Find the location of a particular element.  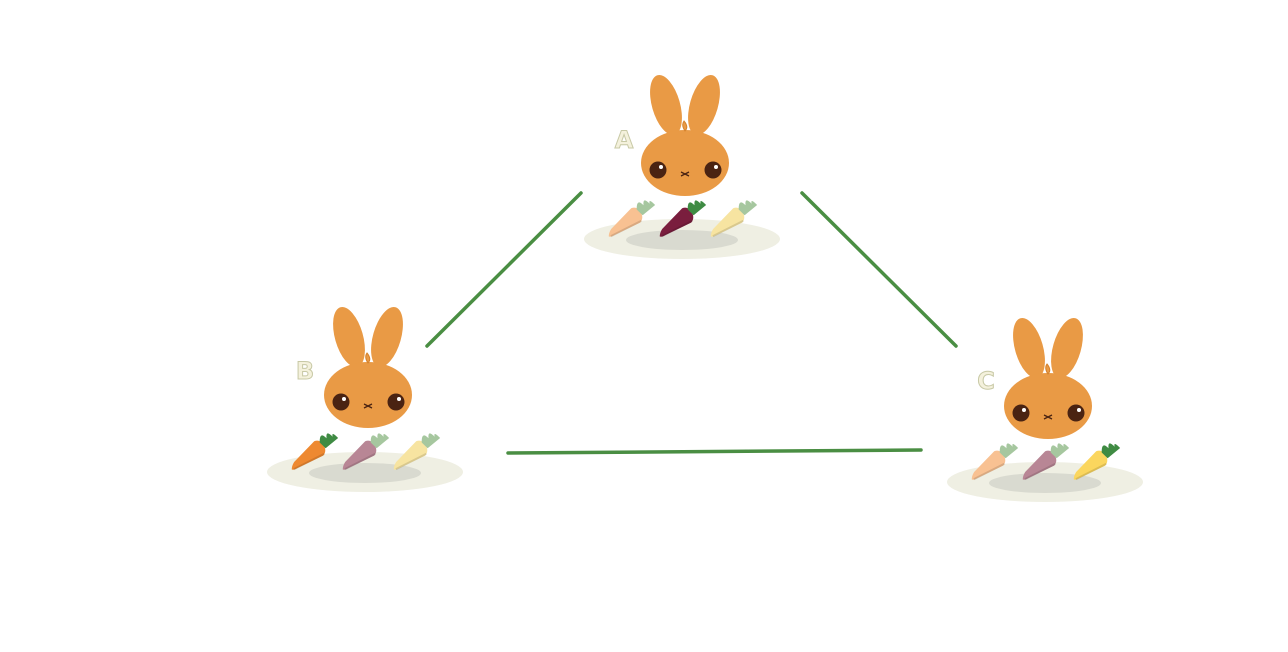

node-a: A is located at coordinates (682, 166).